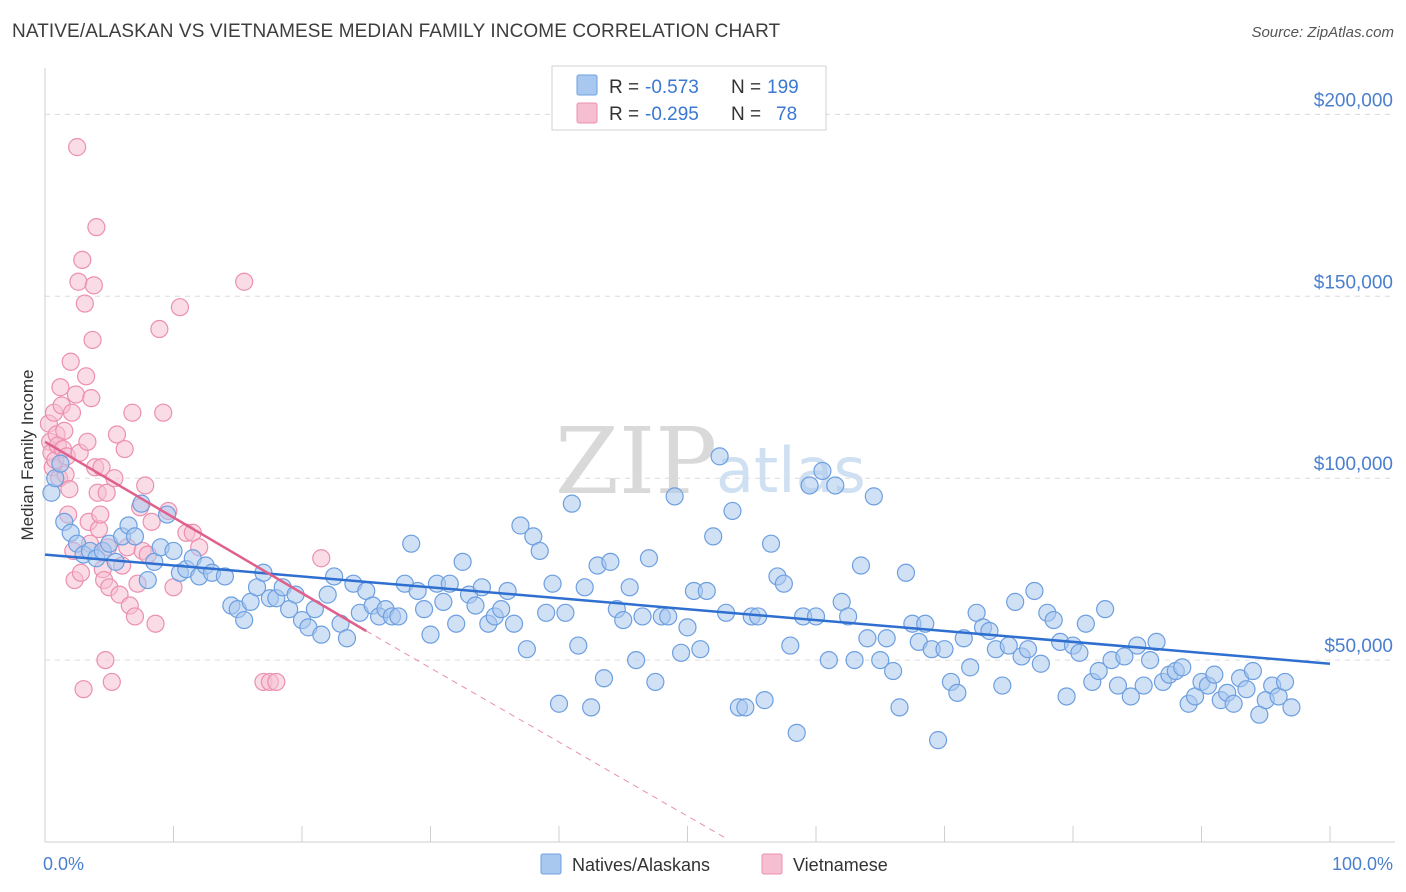 The width and height of the screenshot is (1406, 892). What do you see at coordinates (636, 461) in the screenshot?
I see `watermark-zip: ZIP` at bounding box center [636, 461].